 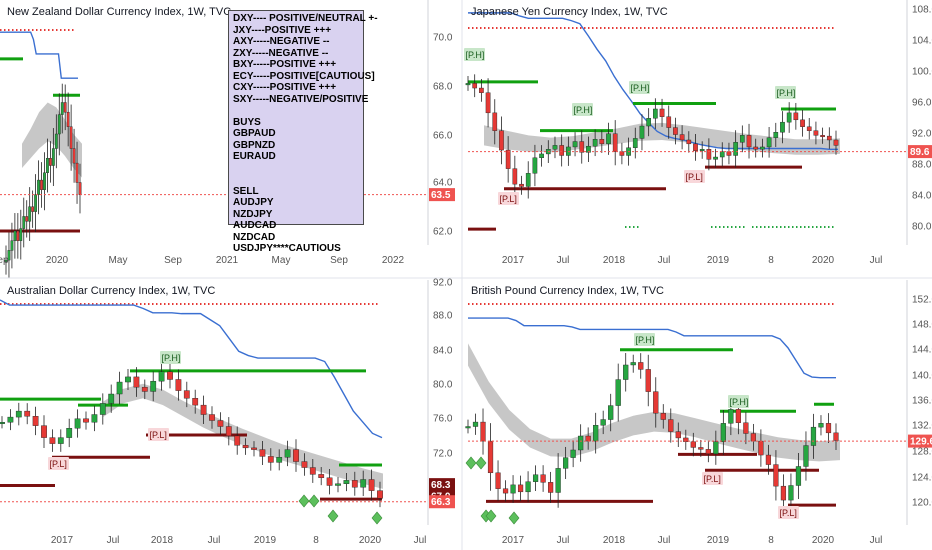 I want to click on y-tick-label: 76.0, so click(x=443, y=419).